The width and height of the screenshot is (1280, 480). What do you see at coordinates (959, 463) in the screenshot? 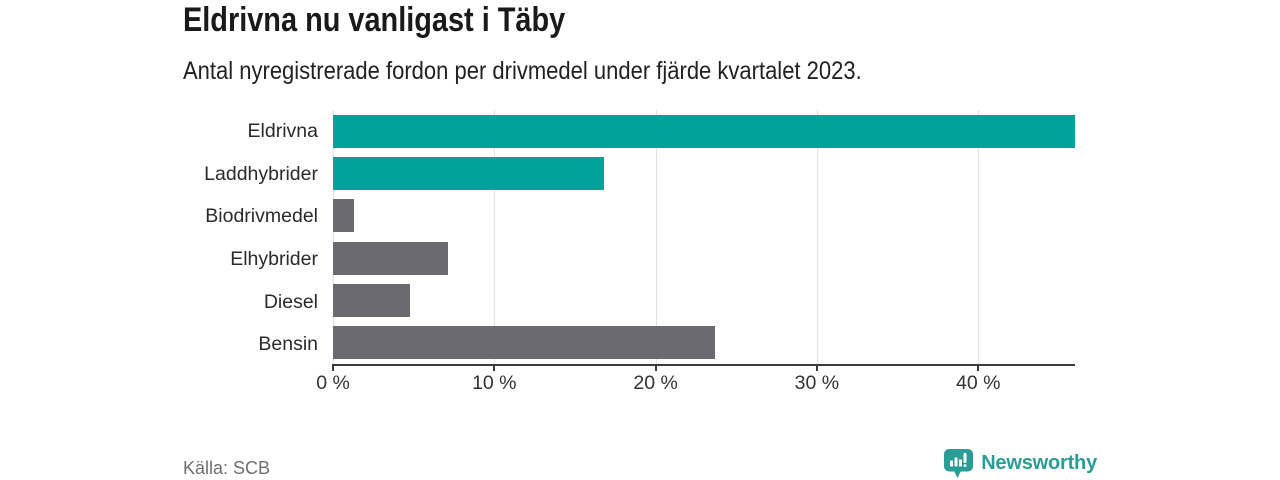
I see `newsworthy-barchart-bubble-icon` at bounding box center [959, 463].